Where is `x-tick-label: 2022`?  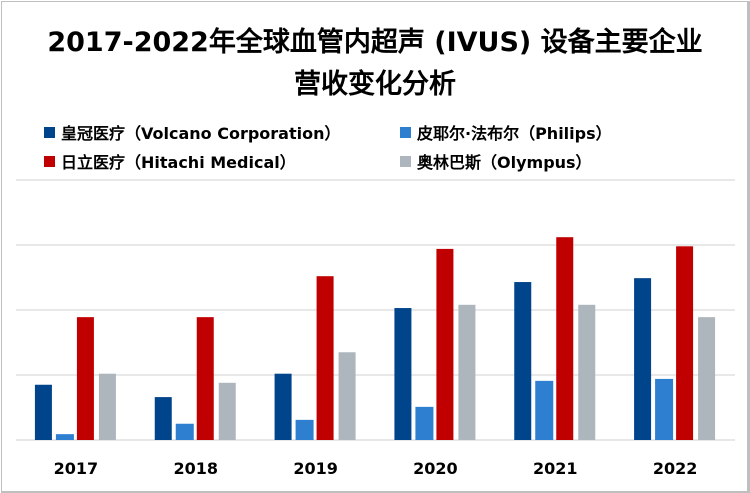
x-tick-label: 2022 is located at coordinates (675, 468).